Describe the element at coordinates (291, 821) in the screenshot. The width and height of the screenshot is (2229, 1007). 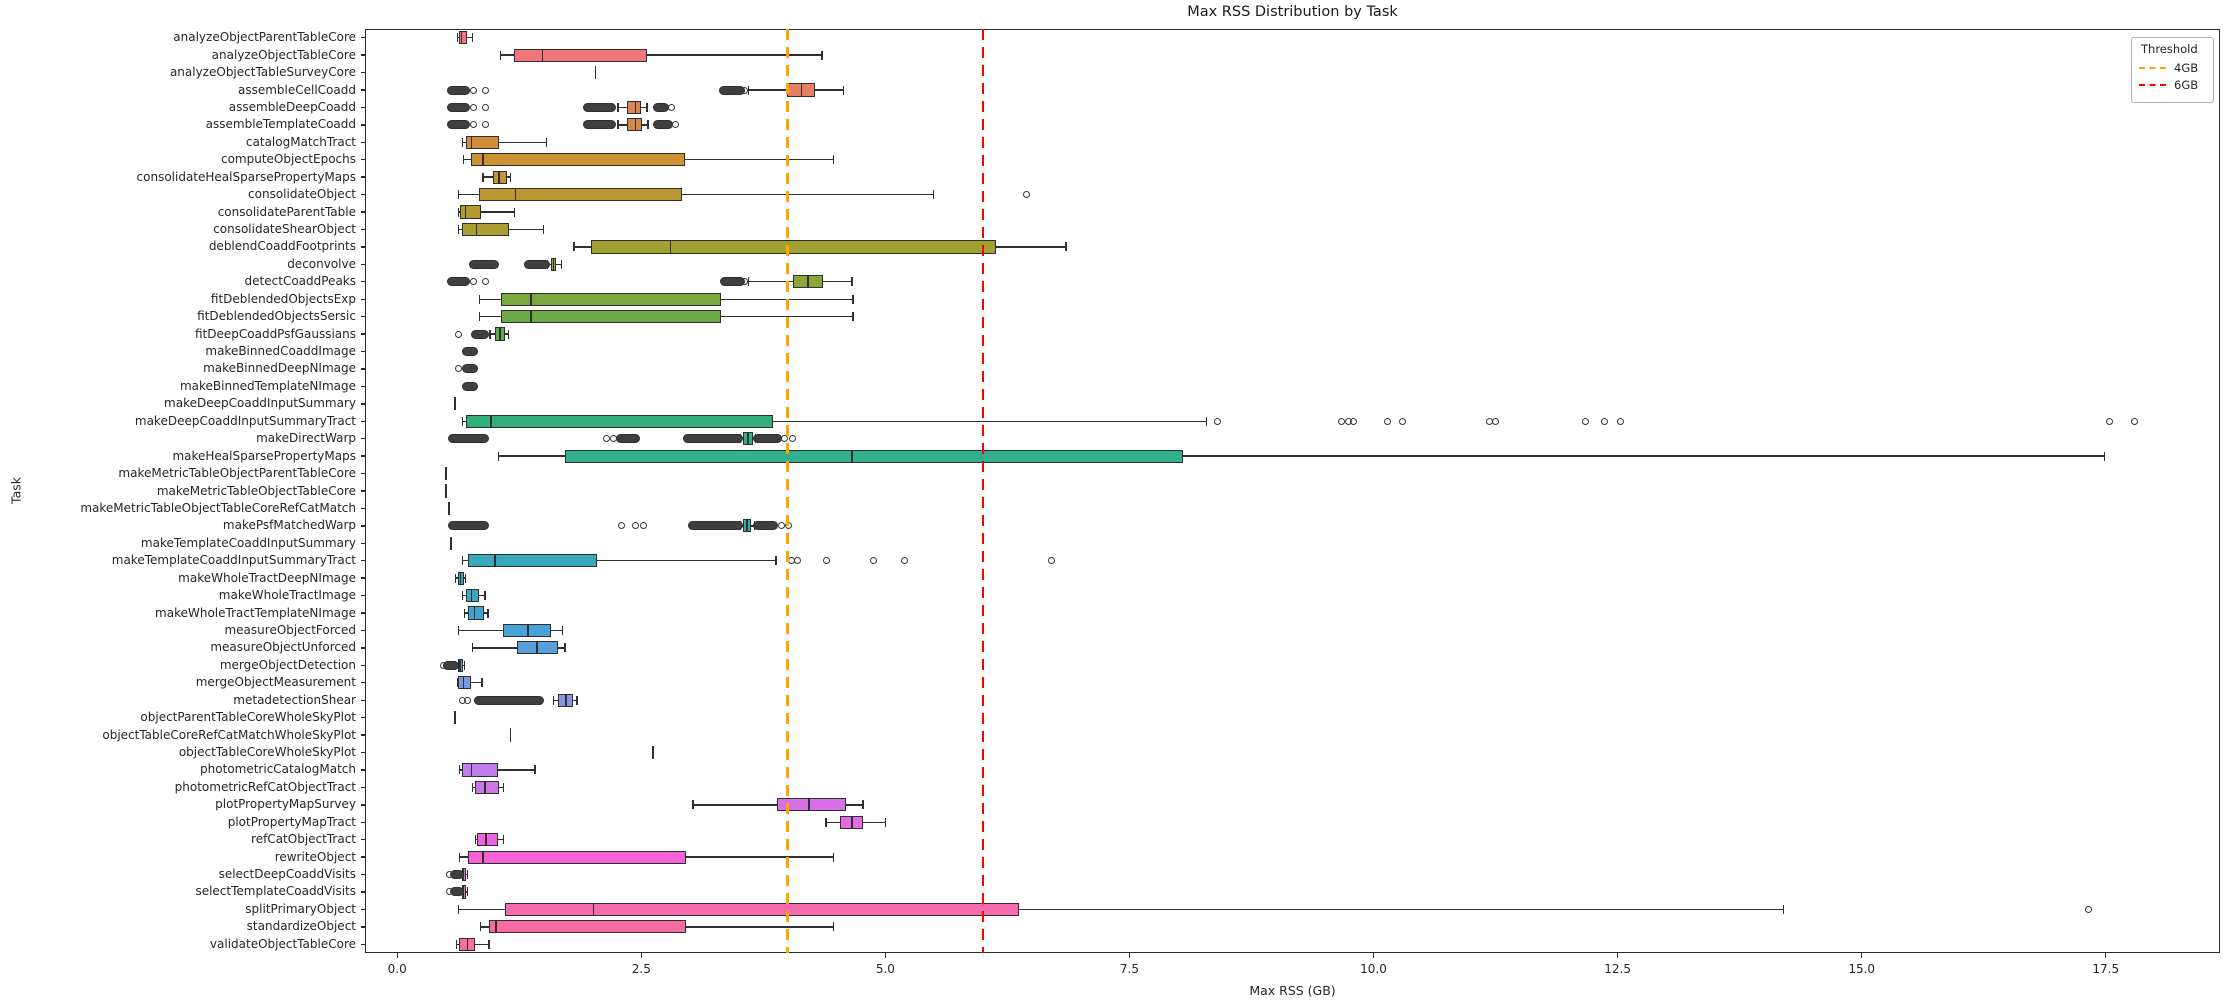
I see `y-tick-label: plotPropertyMapTract` at that location.